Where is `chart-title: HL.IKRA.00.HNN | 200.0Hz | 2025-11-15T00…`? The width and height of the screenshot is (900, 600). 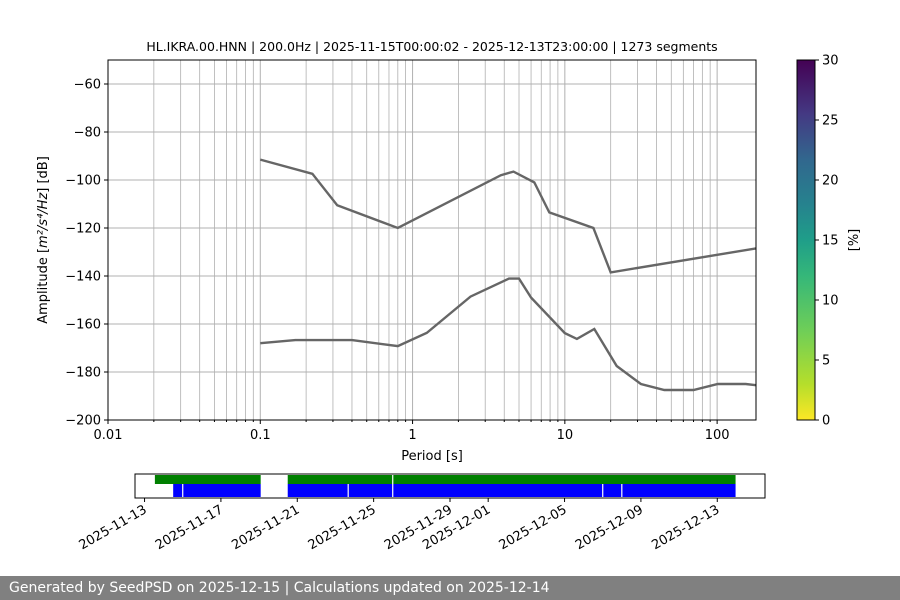 chart-title: HL.IKRA.00.HNN | 200.0Hz | 2025-11-15T00… is located at coordinates (431, 46).